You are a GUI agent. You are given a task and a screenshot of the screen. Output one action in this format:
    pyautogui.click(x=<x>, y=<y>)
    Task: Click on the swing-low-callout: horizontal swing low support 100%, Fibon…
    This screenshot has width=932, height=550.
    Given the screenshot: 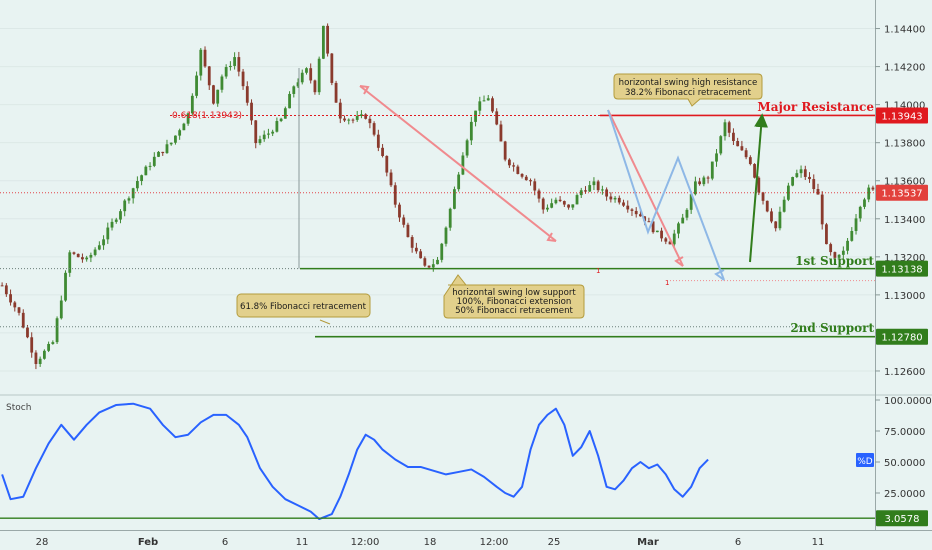 What is the action you would take?
    pyautogui.click(x=514, y=296)
    